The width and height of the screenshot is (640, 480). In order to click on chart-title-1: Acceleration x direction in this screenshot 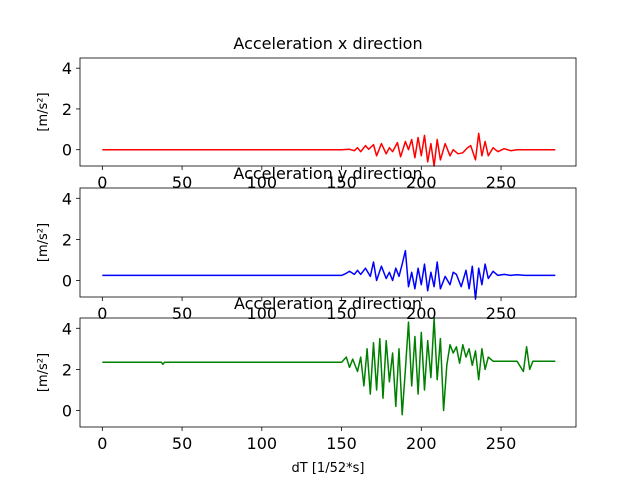, I will do `click(327, 43)`.